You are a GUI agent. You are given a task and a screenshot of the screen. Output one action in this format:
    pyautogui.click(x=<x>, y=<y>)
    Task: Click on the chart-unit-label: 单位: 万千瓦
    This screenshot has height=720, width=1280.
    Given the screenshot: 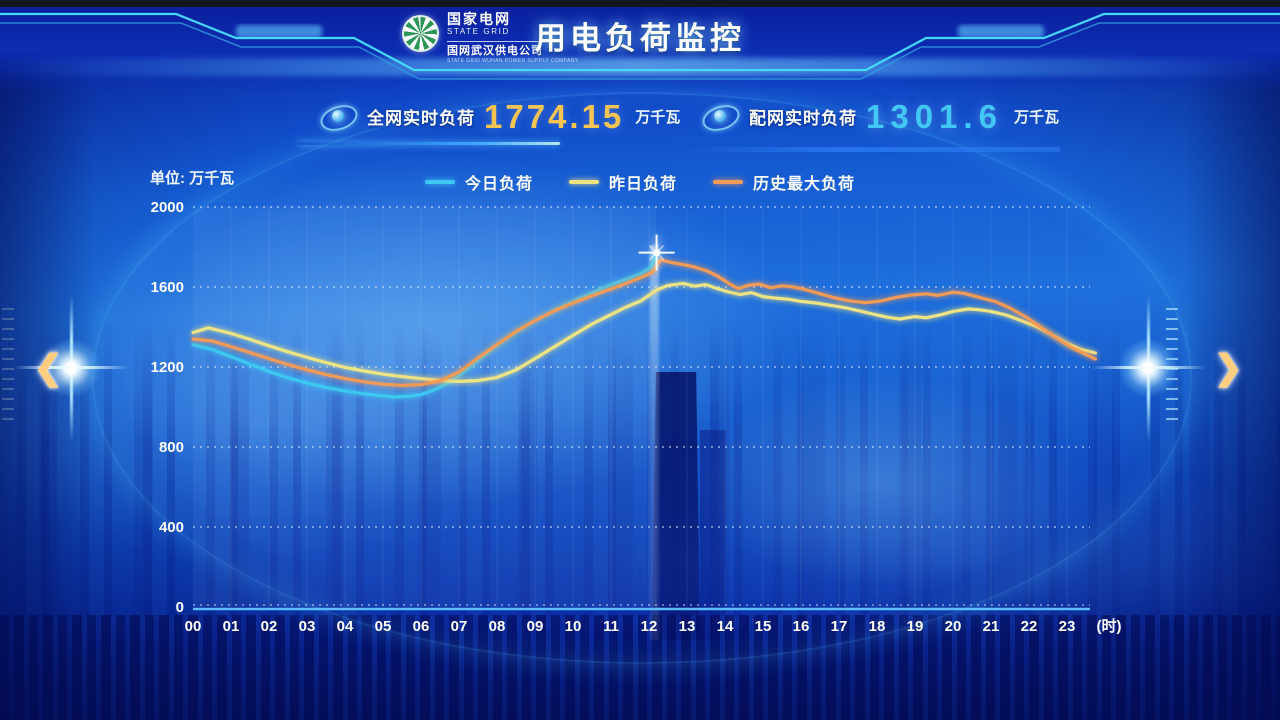 What is the action you would take?
    pyautogui.click(x=192, y=178)
    